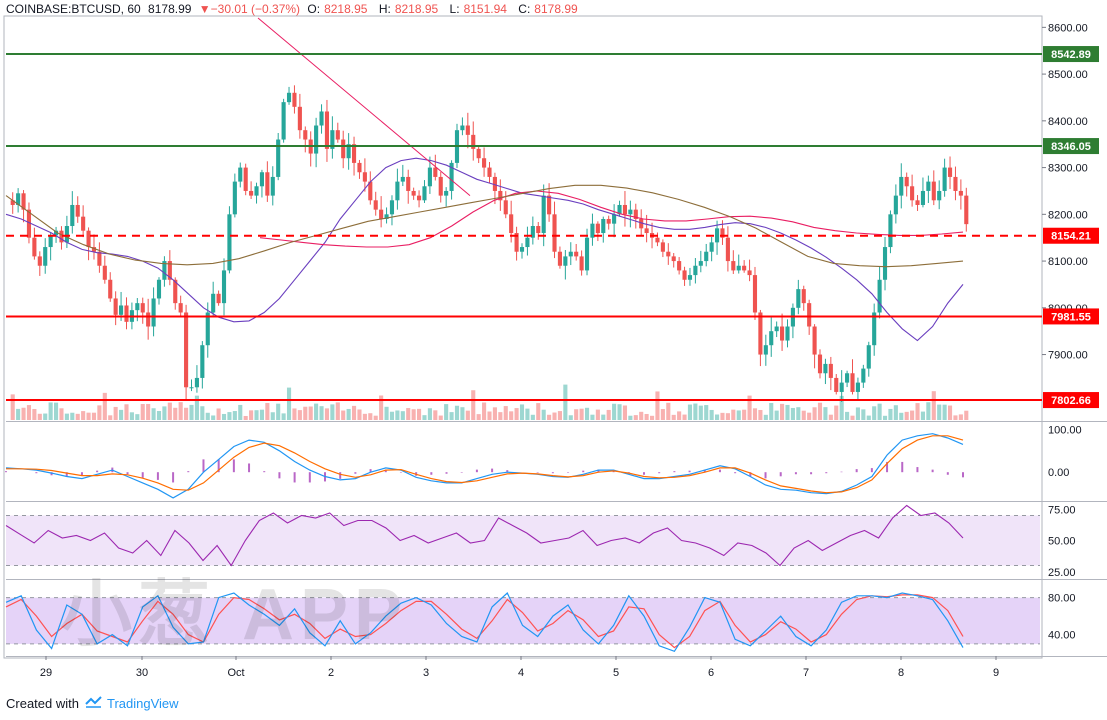 Image resolution: width=1107 pixels, height=720 pixels. Describe the element at coordinates (611, 219) in the screenshot. I see `ma-mid-line` at that location.